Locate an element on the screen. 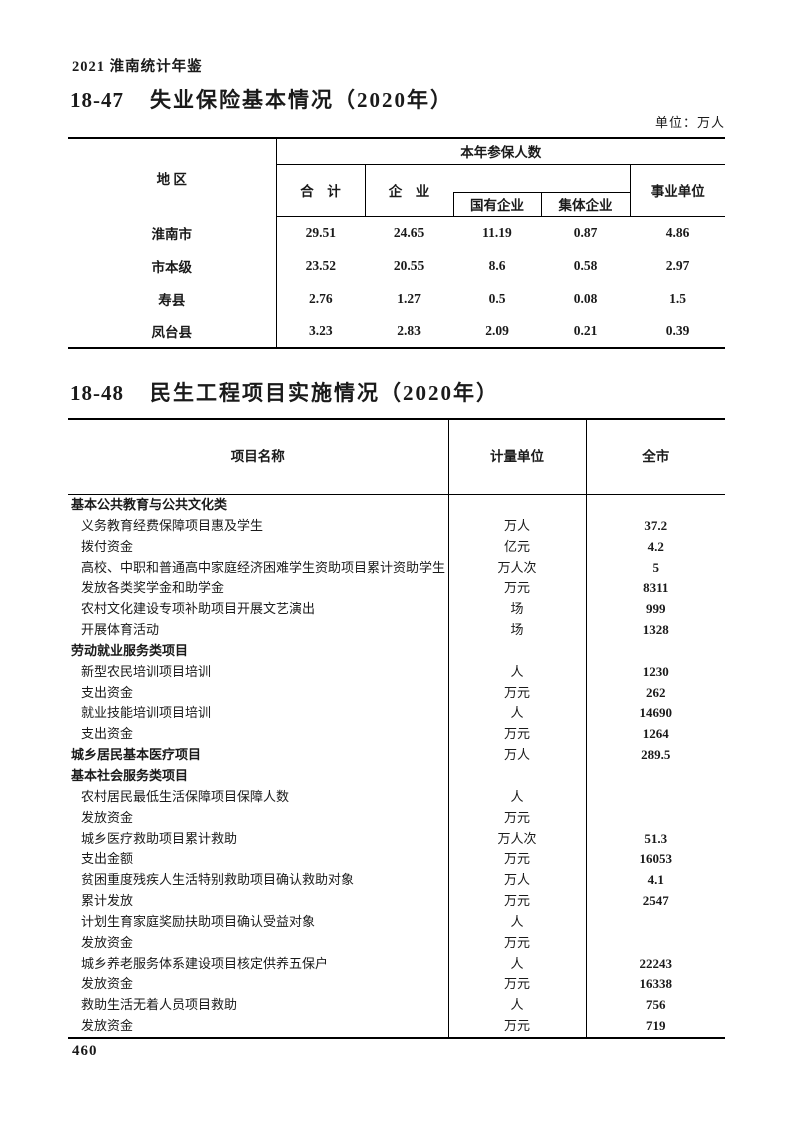  table-row: 高校、中职和普通高中家庭经济困难学生资助项目累计资助学生 万人次 5 is located at coordinates (396, 568).